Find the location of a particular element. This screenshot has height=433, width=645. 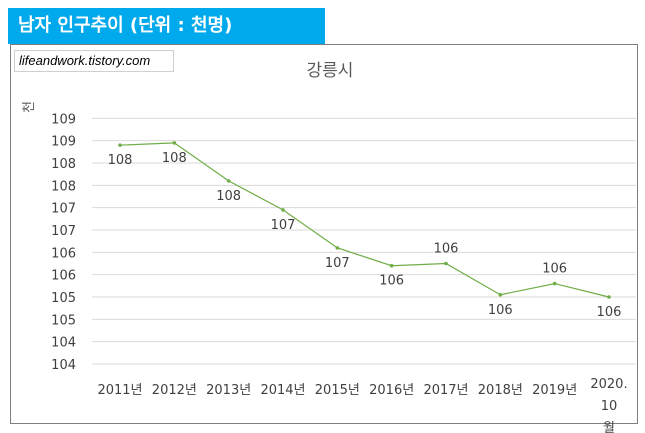

x-tick-label: 2011년 is located at coordinates (119, 390).